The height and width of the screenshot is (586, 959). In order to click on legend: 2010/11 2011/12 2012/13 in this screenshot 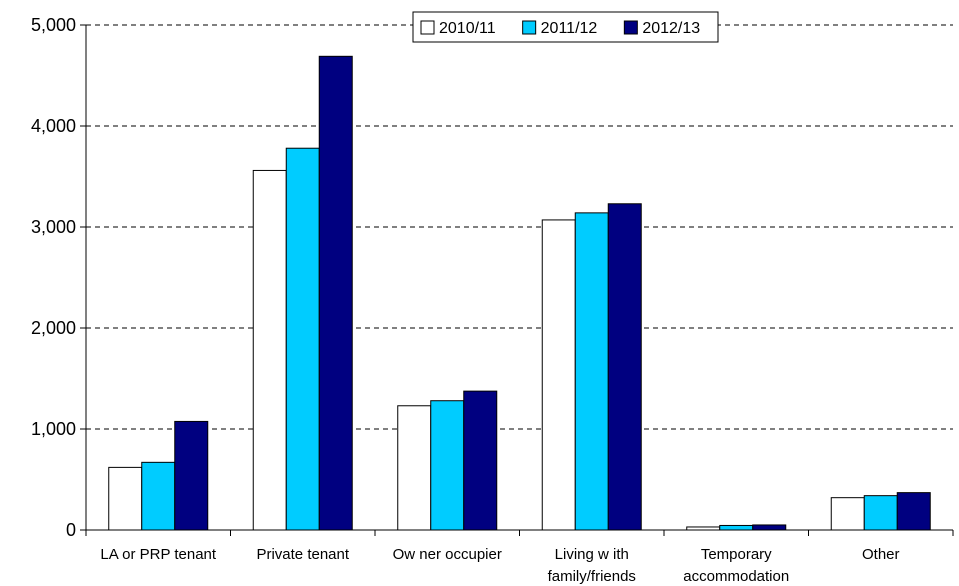, I will do `click(565, 27)`.